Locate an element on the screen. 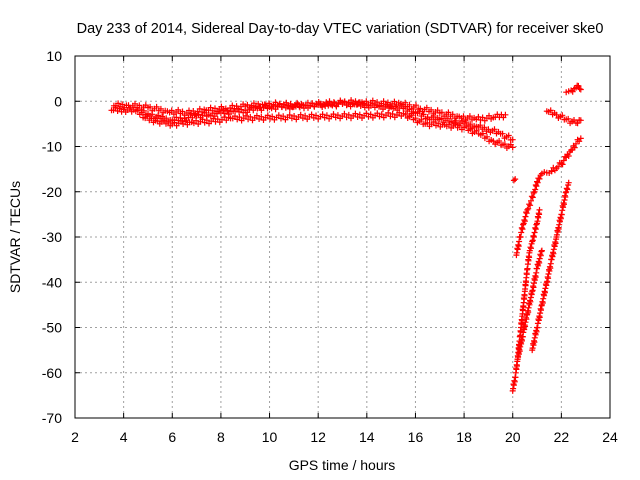 This screenshot has width=640, height=480. x-tick-label: 8 is located at coordinates (221, 437).